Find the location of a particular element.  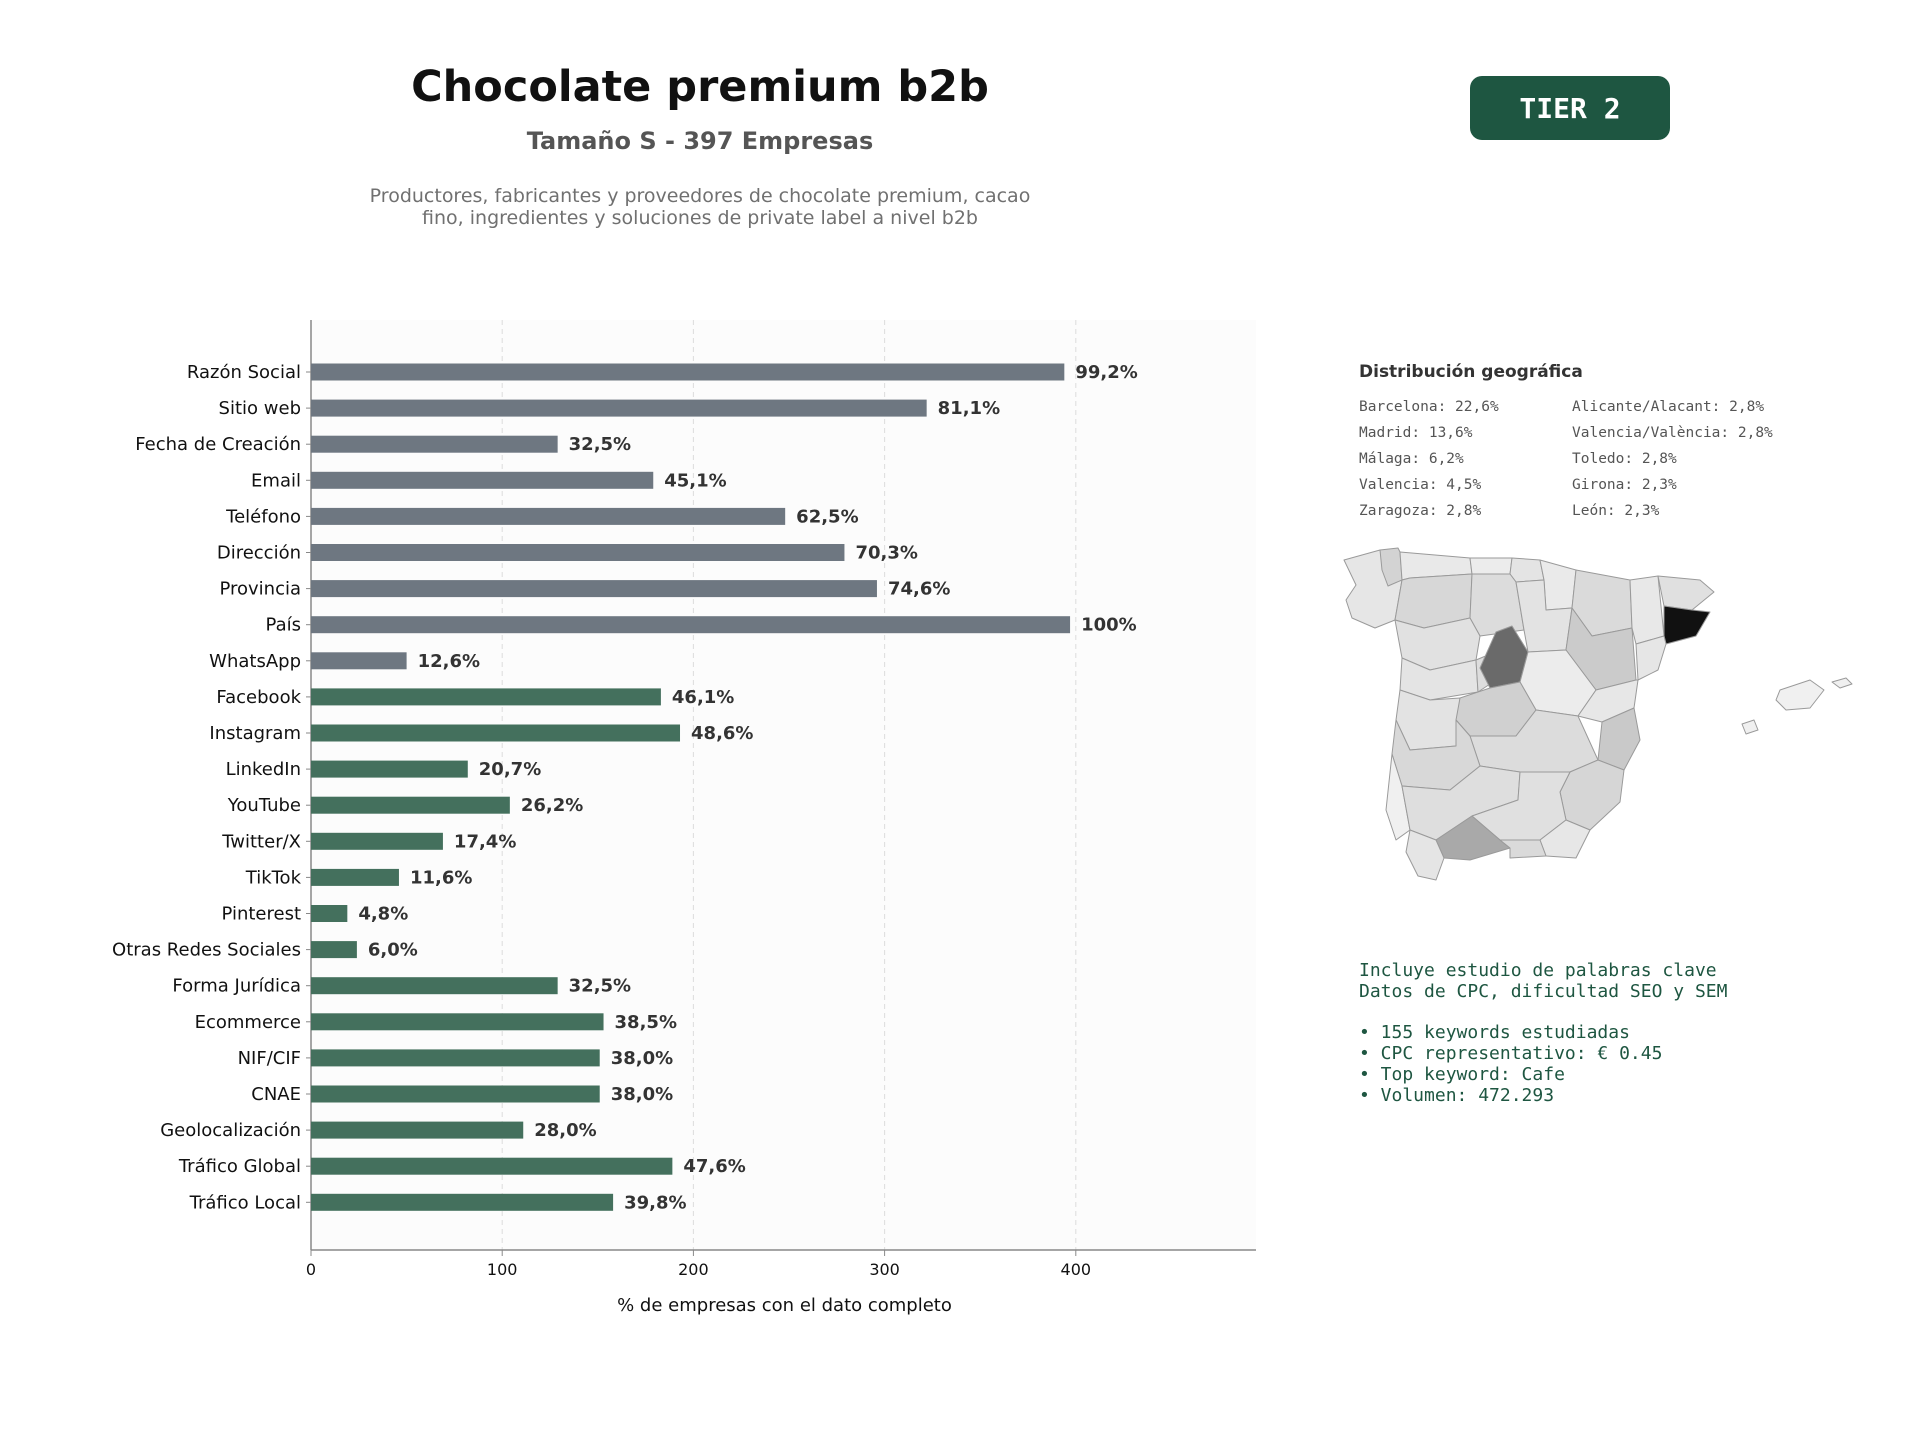

value-label: 48,6% is located at coordinates (722, 733).